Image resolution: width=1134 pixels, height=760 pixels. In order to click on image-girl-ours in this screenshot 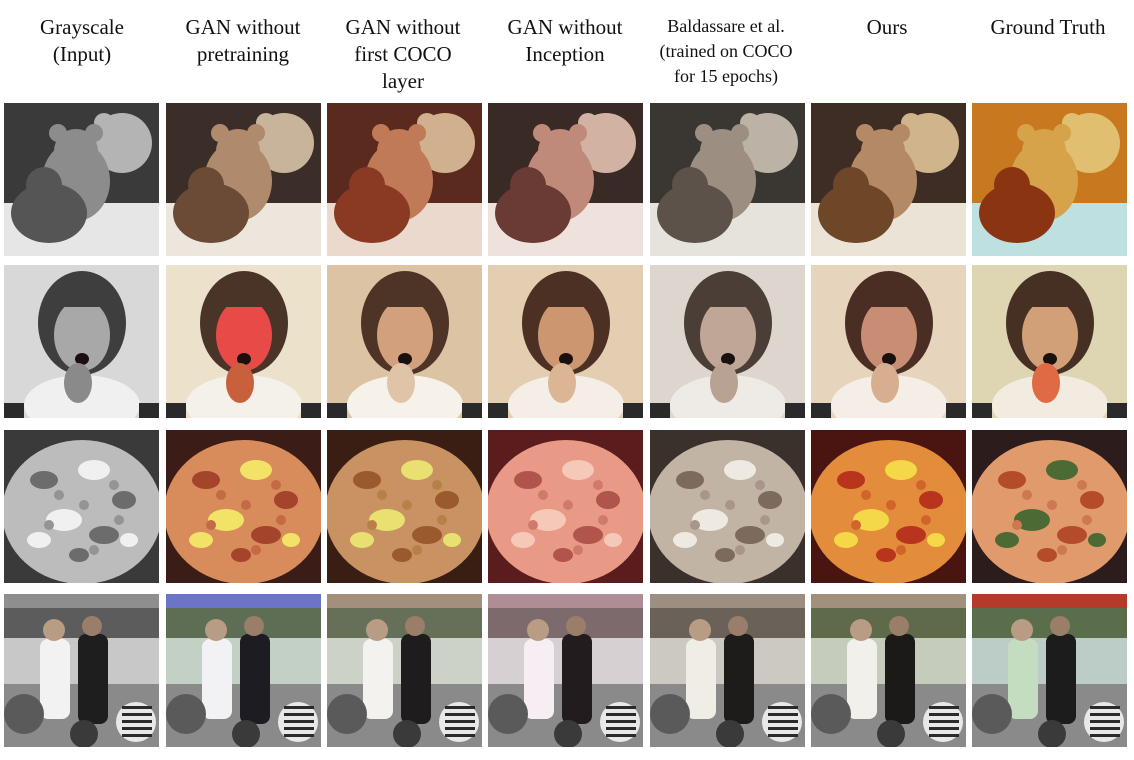, I will do `click(888, 341)`.